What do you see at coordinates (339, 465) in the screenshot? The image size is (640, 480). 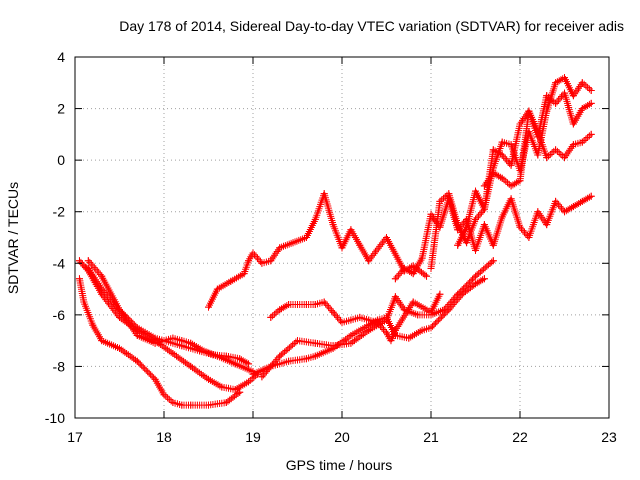 I see `x-axis-label: GPS time / hours` at bounding box center [339, 465].